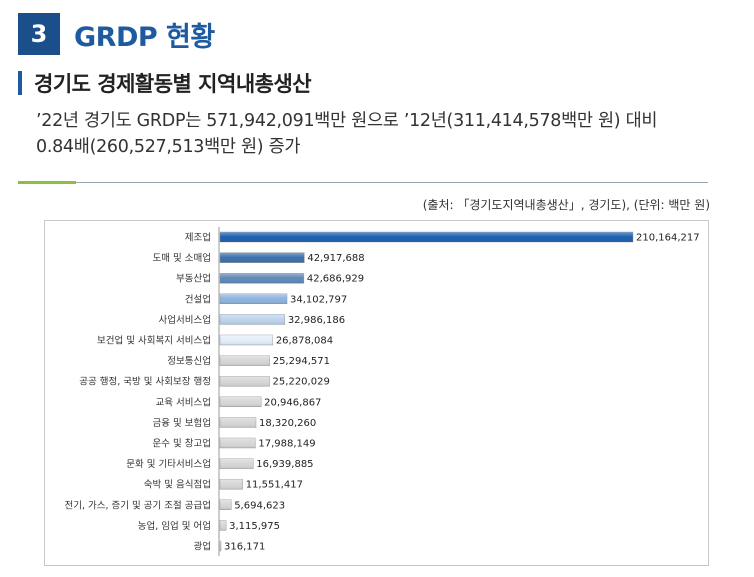  I want to click on sub-header-accent-bar, so click(20, 83).